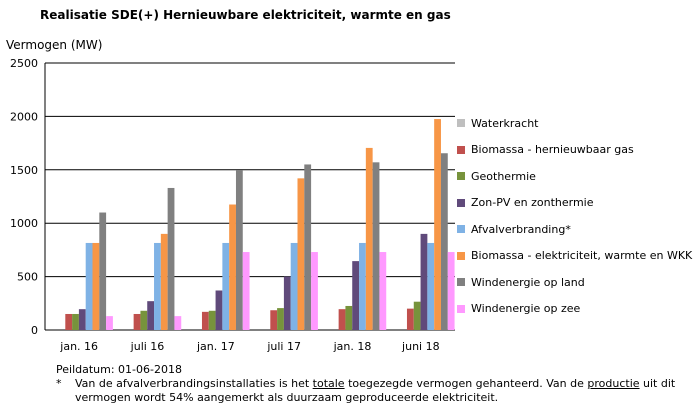 The image size is (697, 410). What do you see at coordinates (420, 346) in the screenshot?
I see `x-tick-label: juni 18` at bounding box center [420, 346].